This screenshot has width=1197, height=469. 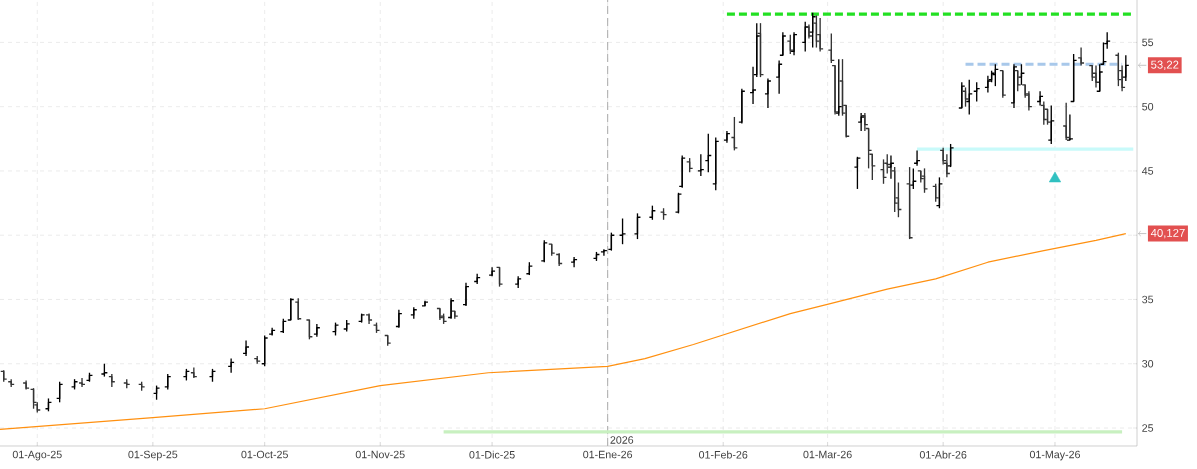 What do you see at coordinates (1148, 363) in the screenshot?
I see `y-tick-label: 30` at bounding box center [1148, 363].